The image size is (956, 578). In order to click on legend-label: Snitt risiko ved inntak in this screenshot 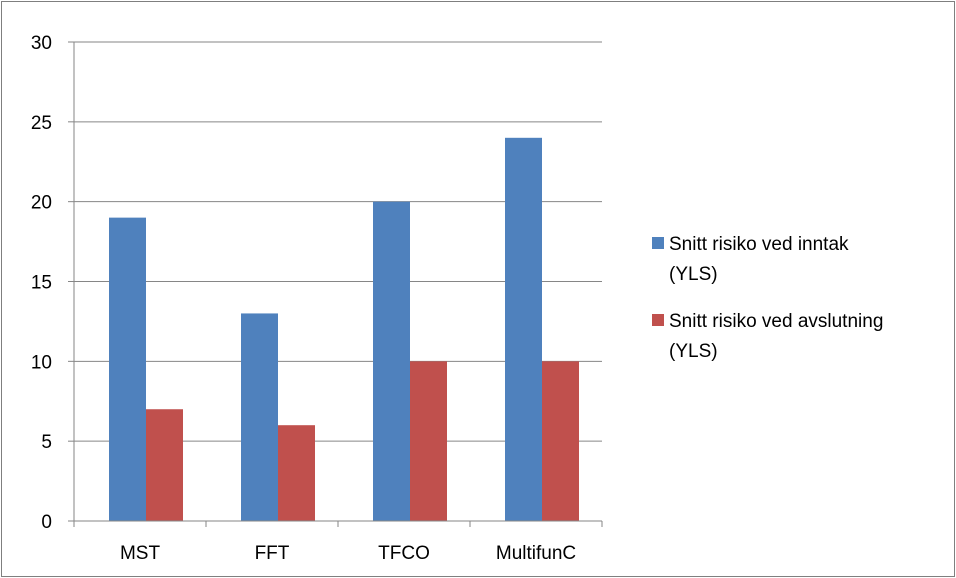, I will do `click(759, 244)`.